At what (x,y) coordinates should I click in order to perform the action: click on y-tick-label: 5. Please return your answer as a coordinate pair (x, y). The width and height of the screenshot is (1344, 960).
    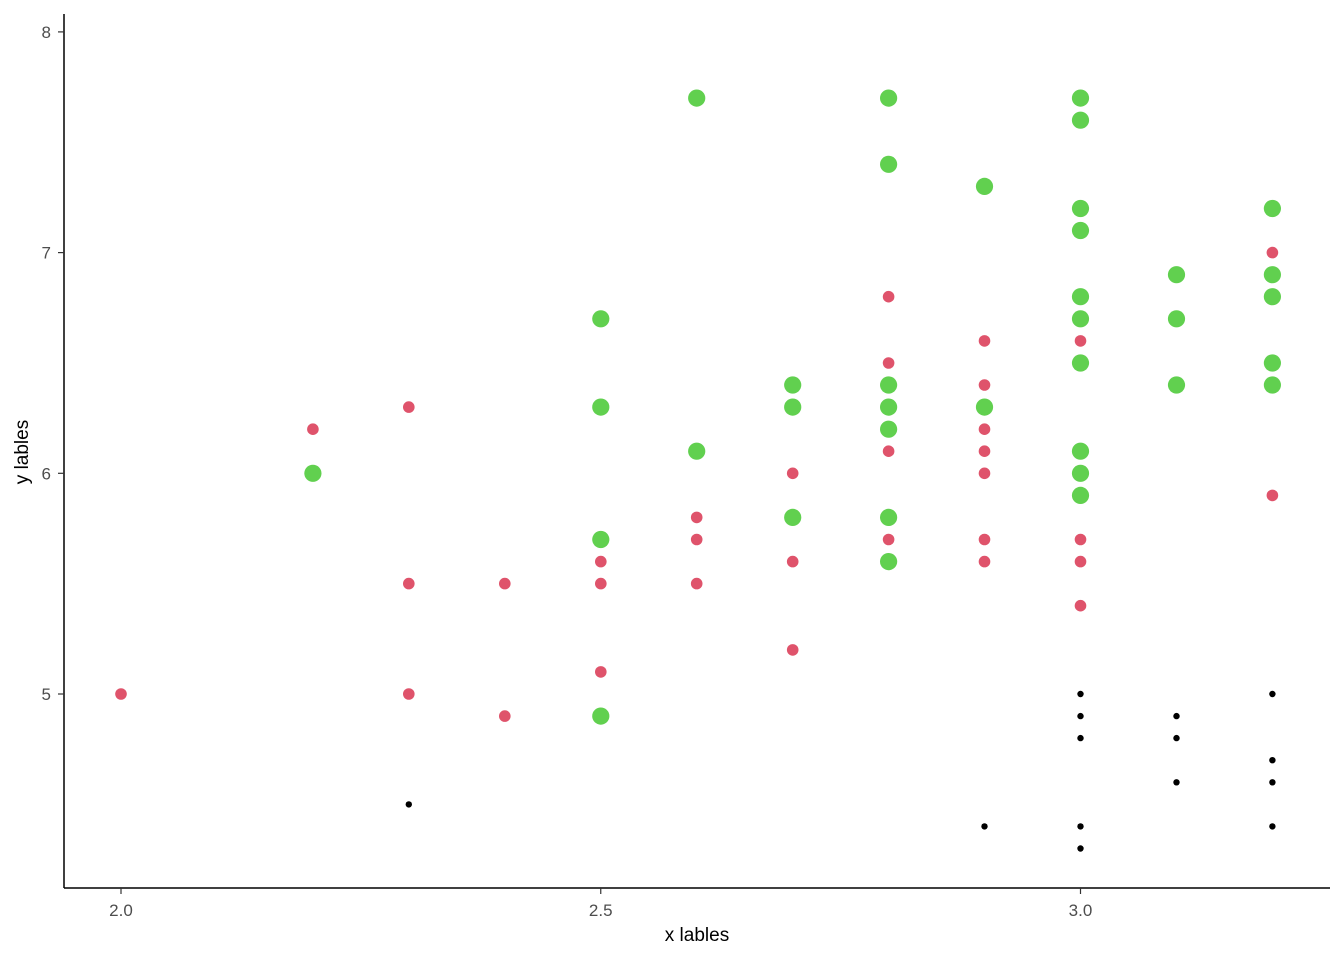
    Looking at the image, I should click on (46, 694).